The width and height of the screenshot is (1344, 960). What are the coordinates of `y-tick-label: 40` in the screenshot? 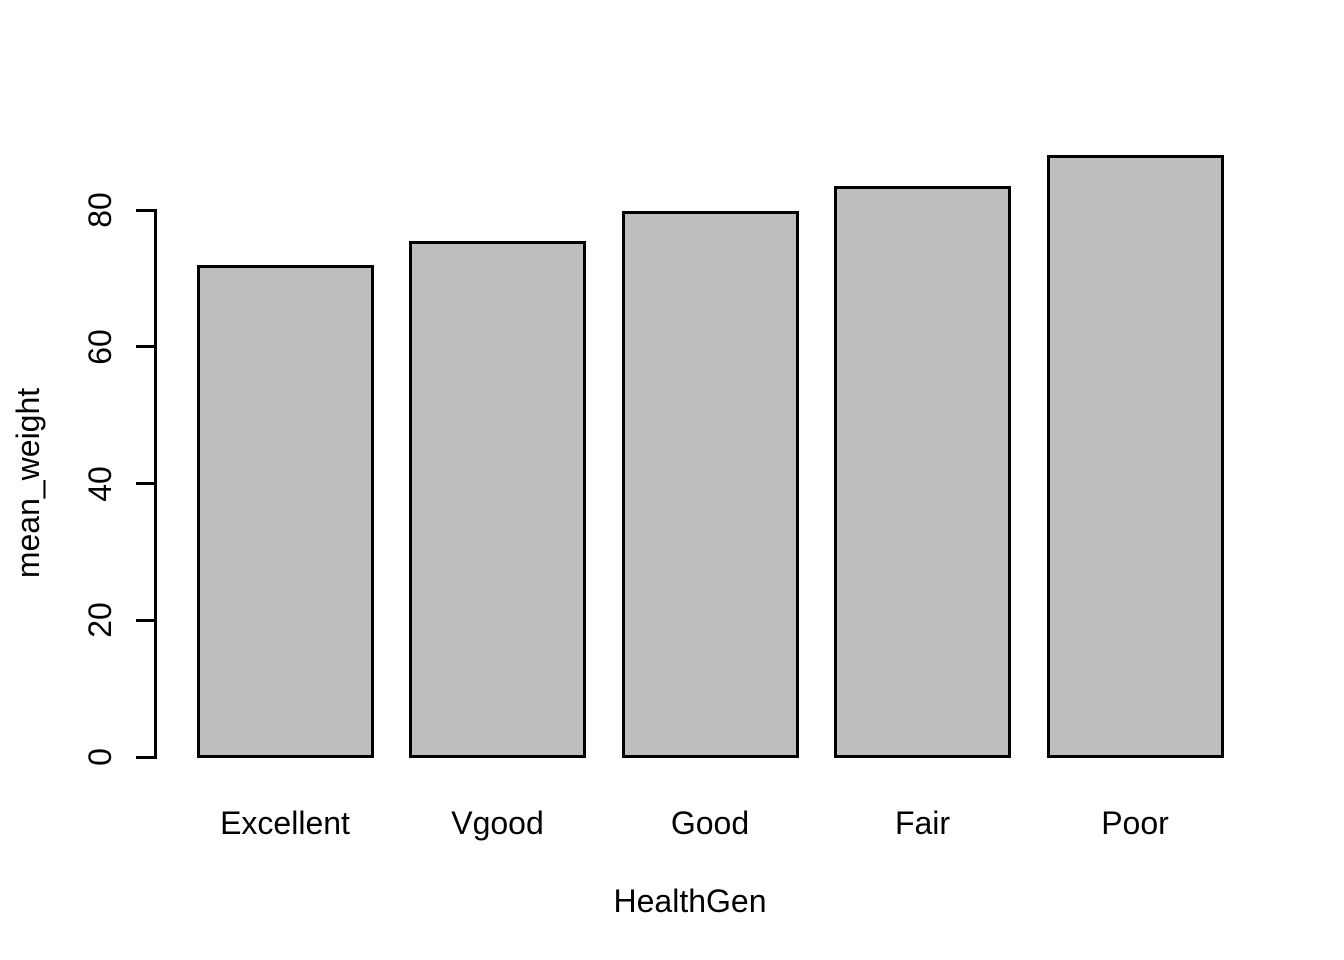 It's located at (100, 483).